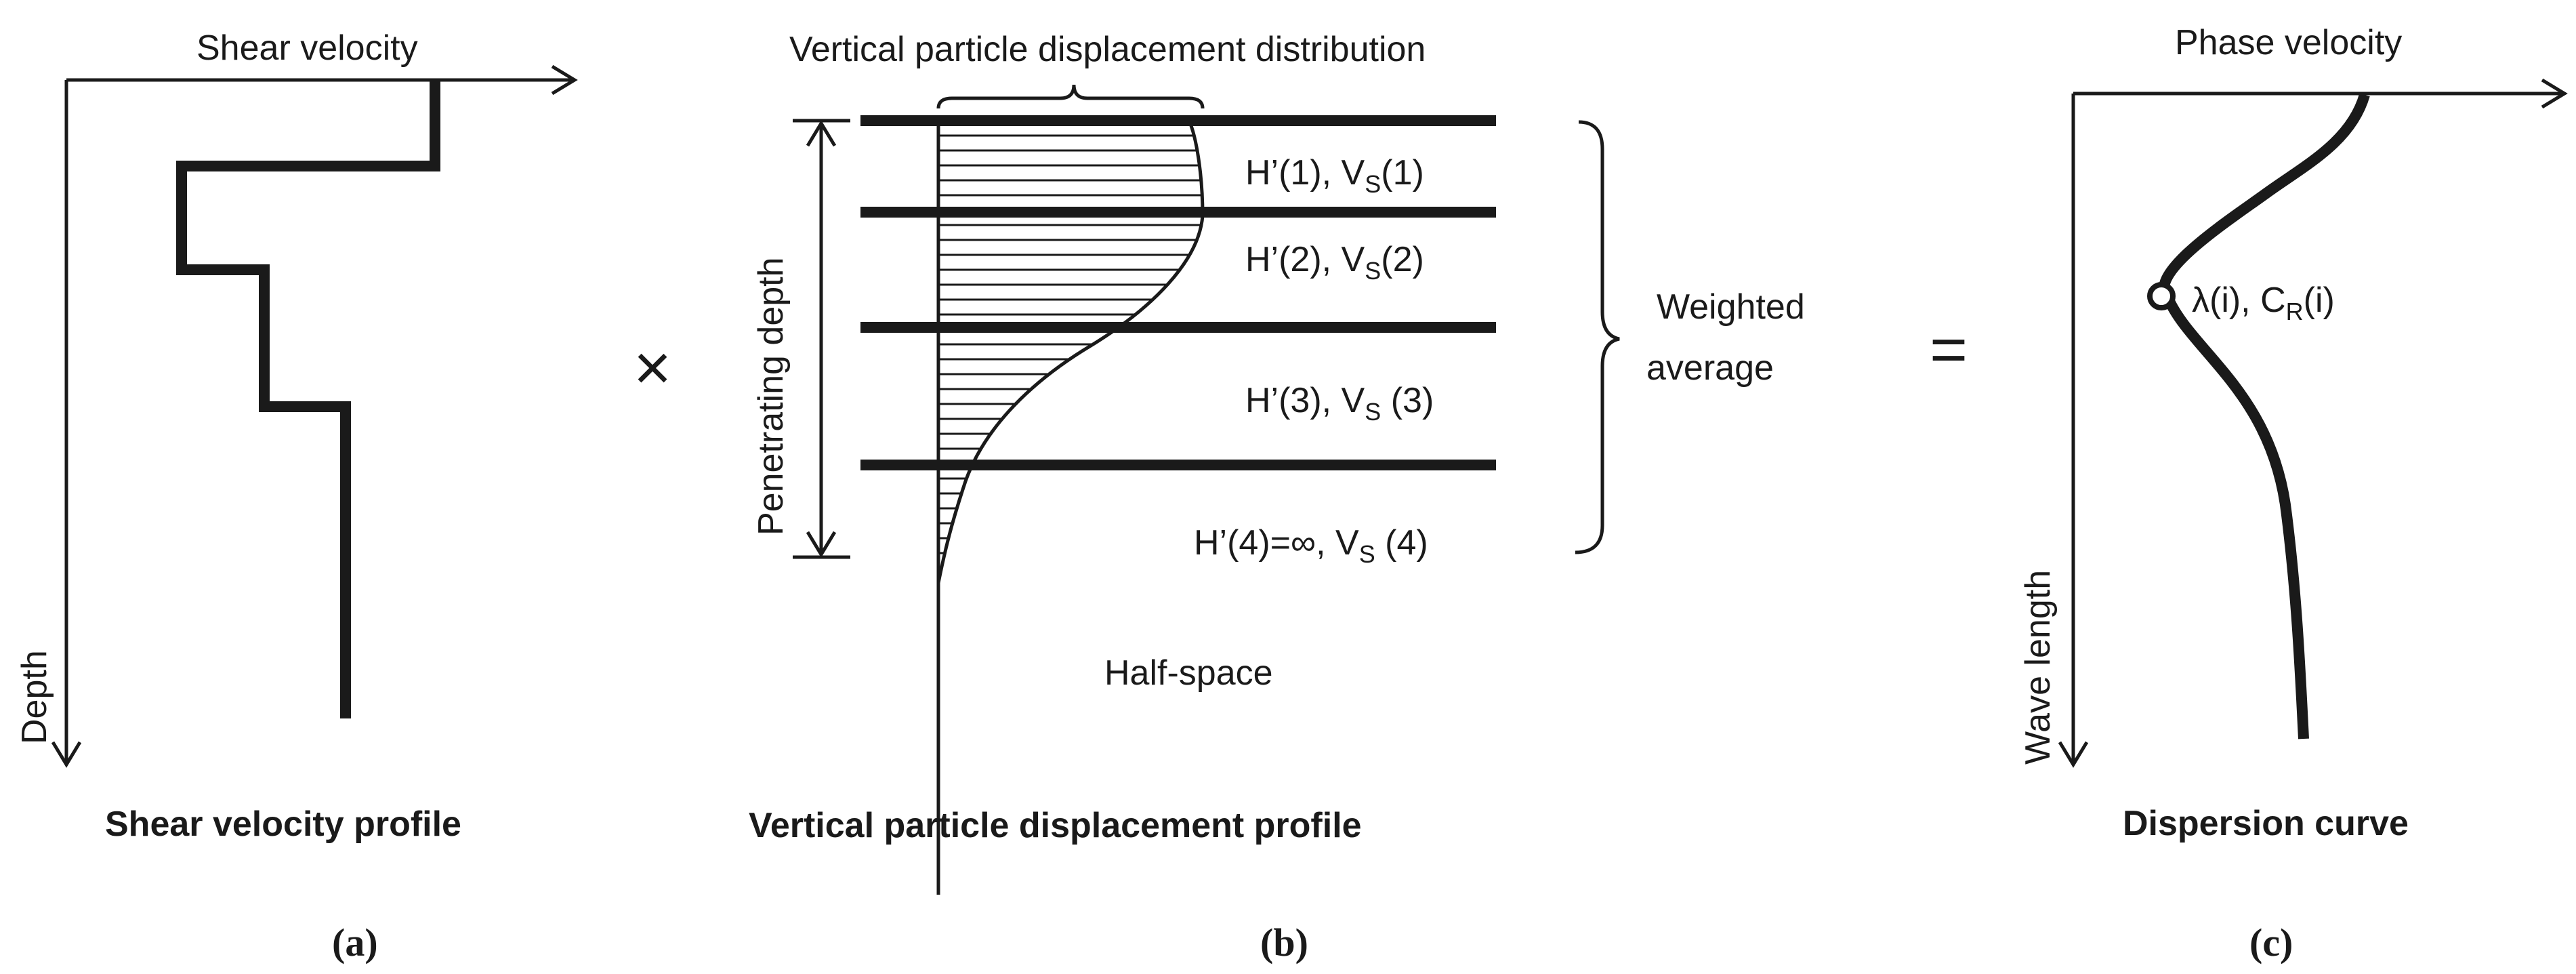  What do you see at coordinates (283, 824) in the screenshot?
I see `panel-a-caption: Shear velocity profile` at bounding box center [283, 824].